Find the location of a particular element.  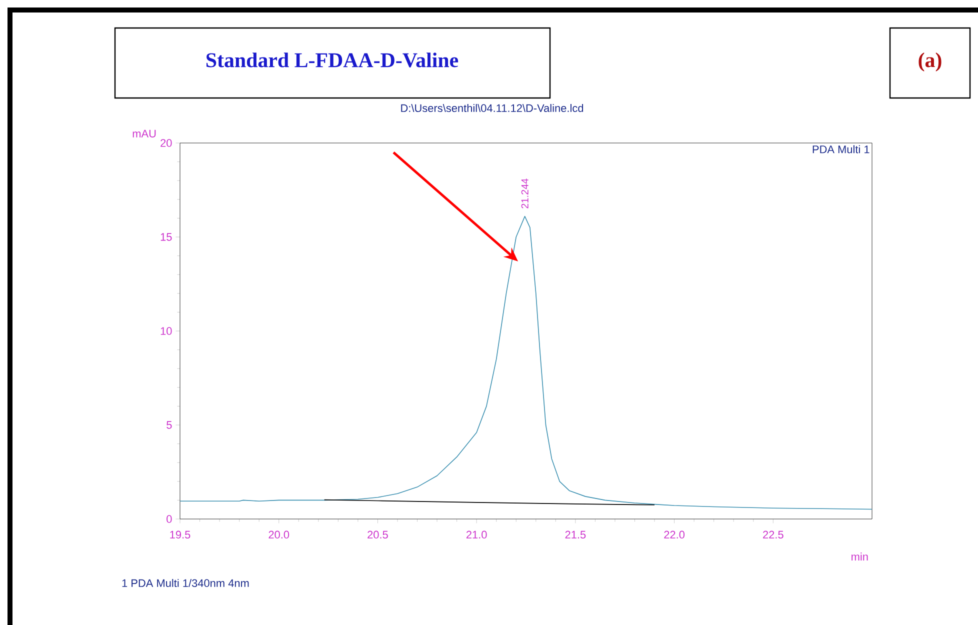

x-tick-label: 20.0 is located at coordinates (279, 534).